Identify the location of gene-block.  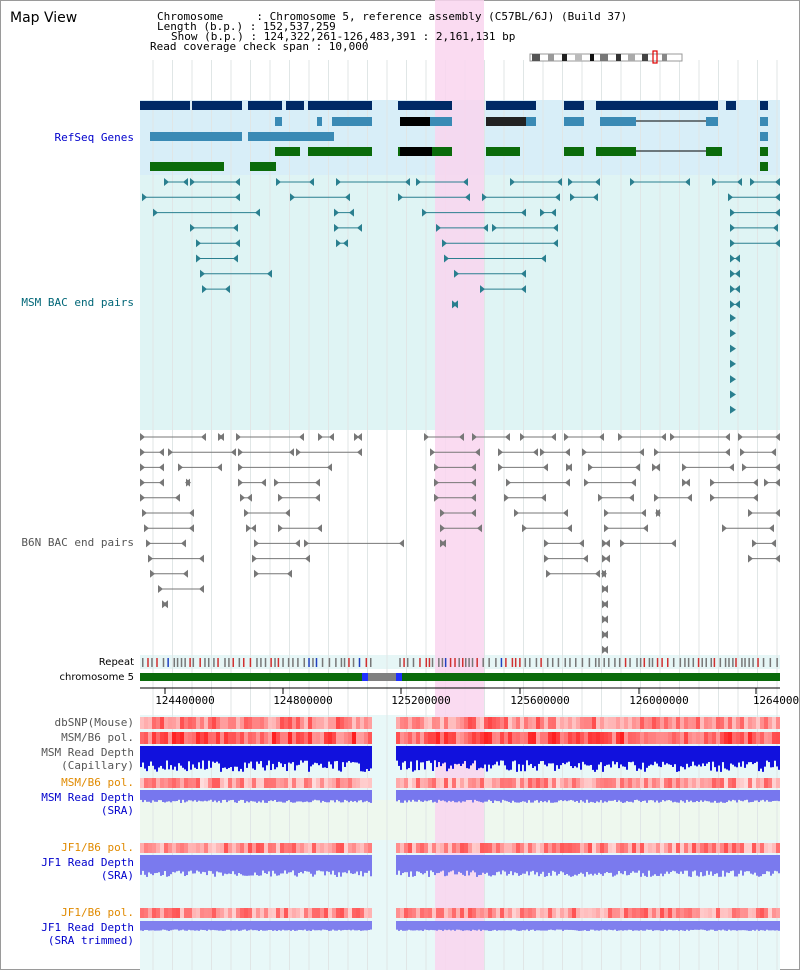
(616, 151).